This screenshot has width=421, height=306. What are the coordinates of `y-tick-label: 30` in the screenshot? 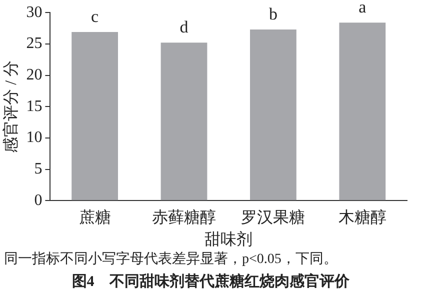 It's located at (34, 12).